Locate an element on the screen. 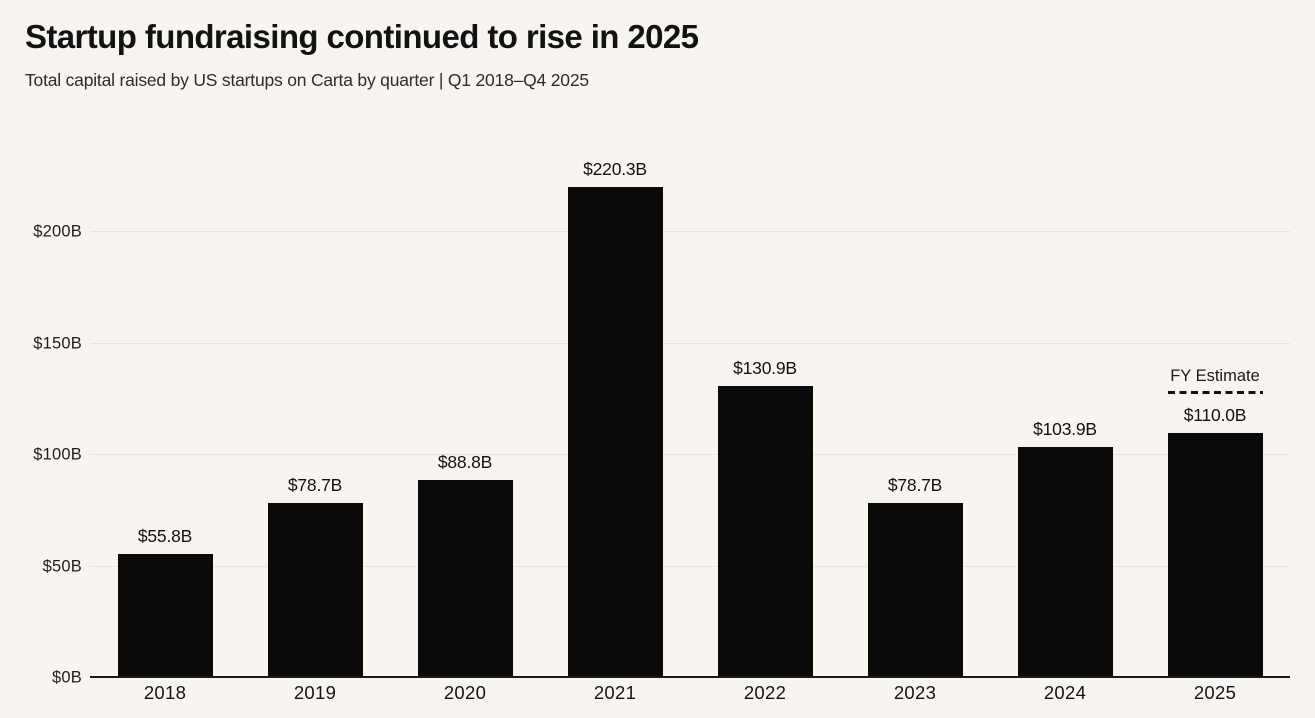  y-tick-label: $0B is located at coordinates (67, 677).